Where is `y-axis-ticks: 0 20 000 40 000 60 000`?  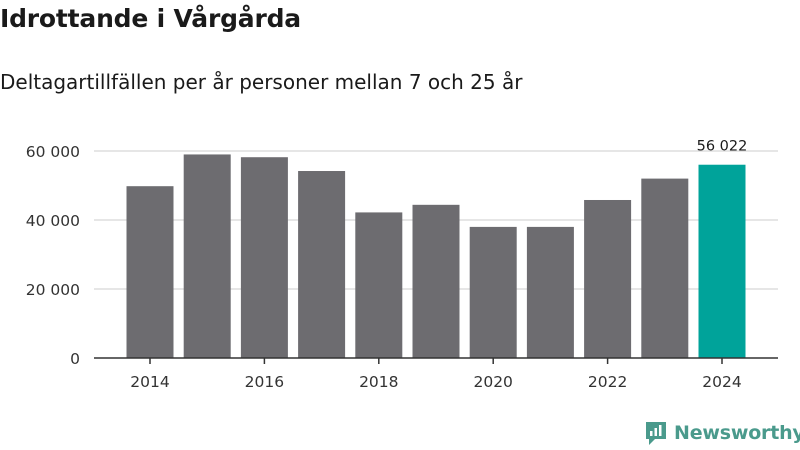 y-axis-ticks: 0 20 000 40 000 60 000 is located at coordinates (53, 255).